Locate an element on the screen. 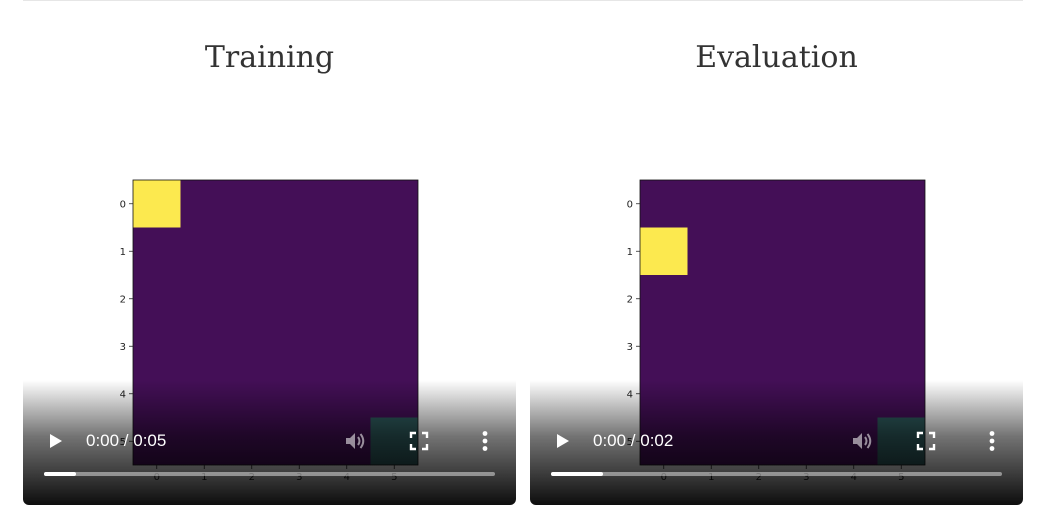 This screenshot has width=1046, height=528. panel-title: Training is located at coordinates (269, 57).